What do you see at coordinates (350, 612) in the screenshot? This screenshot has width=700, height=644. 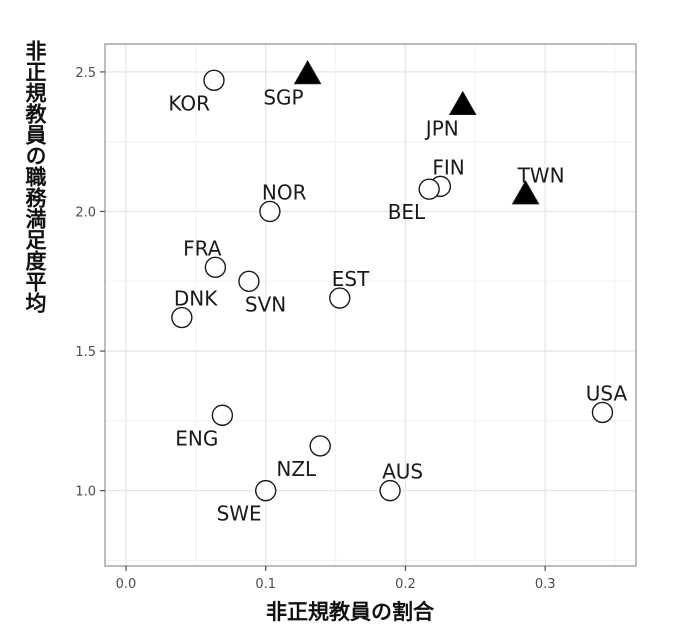 I see `x-axis-title: 非正規教員の割合` at bounding box center [350, 612].